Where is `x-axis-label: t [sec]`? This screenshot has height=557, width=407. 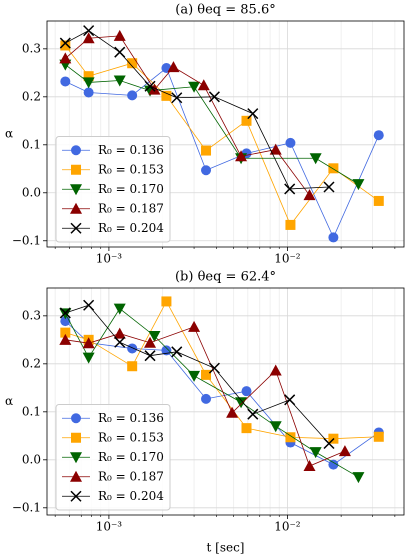 x-axis-label: t [sec] is located at coordinates (226, 548).